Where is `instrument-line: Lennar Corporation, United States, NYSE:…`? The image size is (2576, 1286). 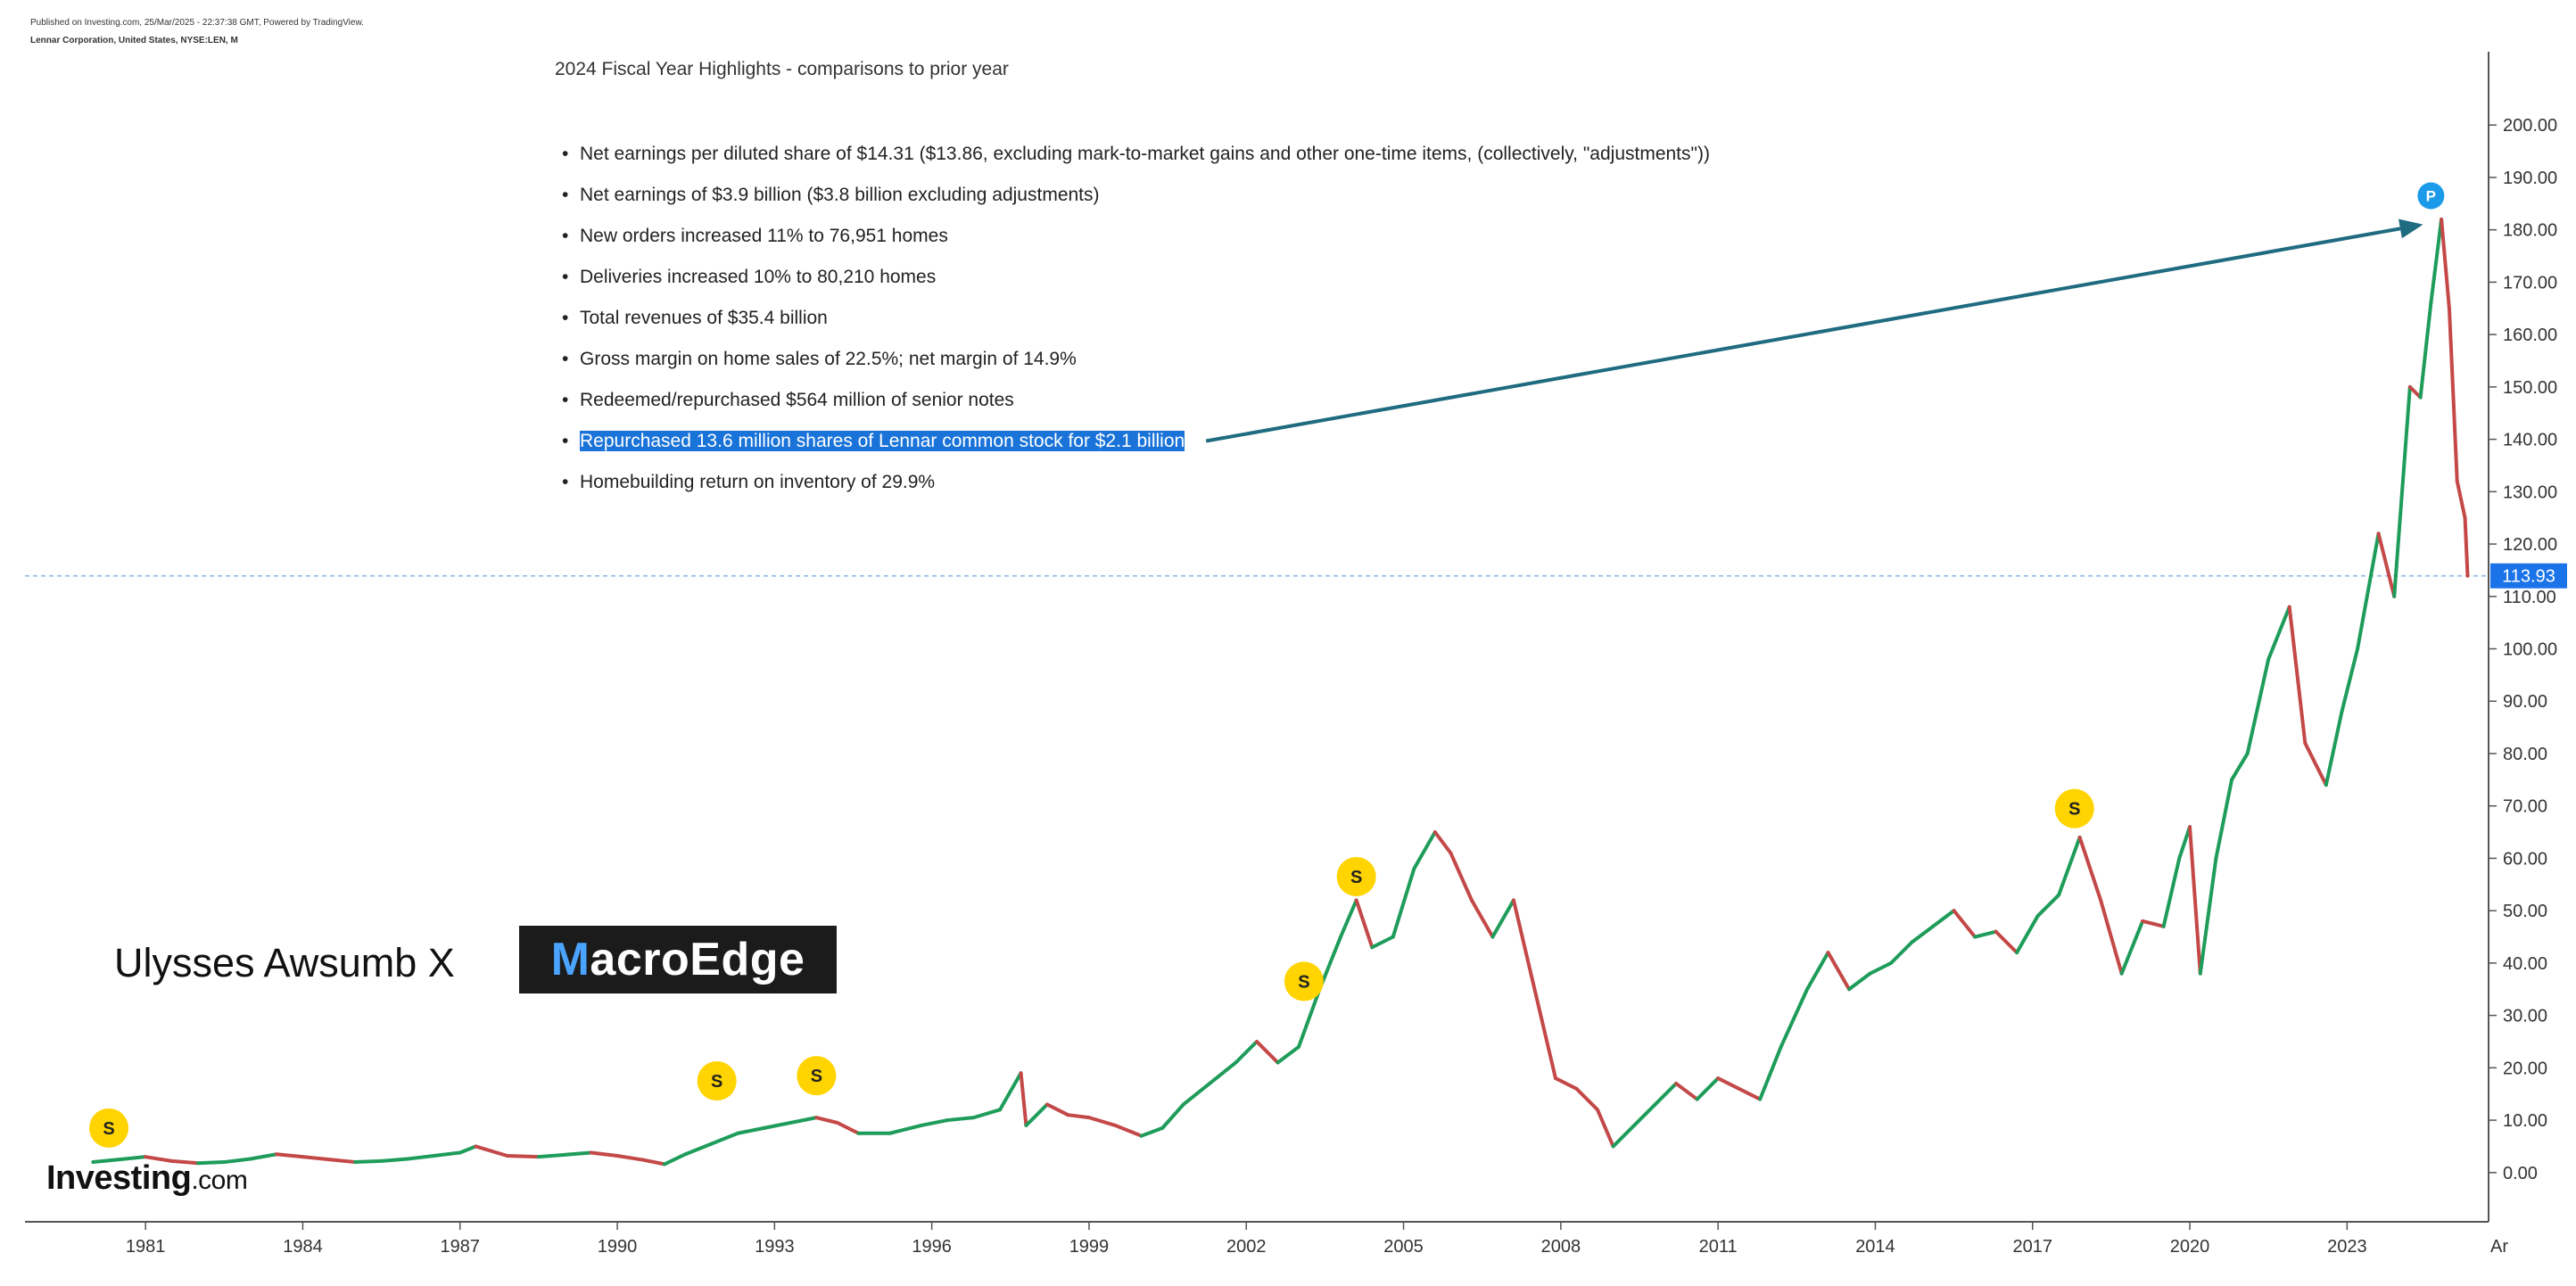
instrument-line: Lennar Corporation, United States, NYSE:… is located at coordinates (134, 40).